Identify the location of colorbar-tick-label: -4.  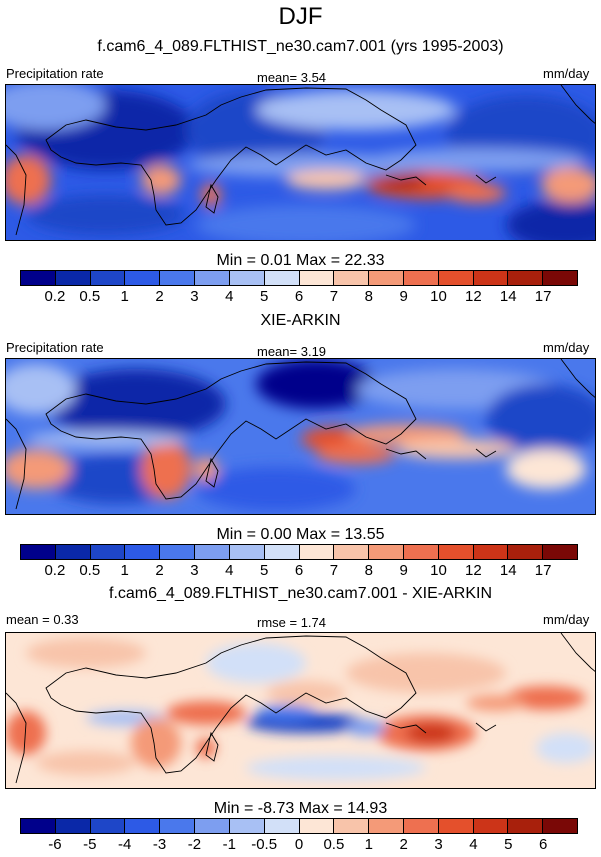
(124, 844).